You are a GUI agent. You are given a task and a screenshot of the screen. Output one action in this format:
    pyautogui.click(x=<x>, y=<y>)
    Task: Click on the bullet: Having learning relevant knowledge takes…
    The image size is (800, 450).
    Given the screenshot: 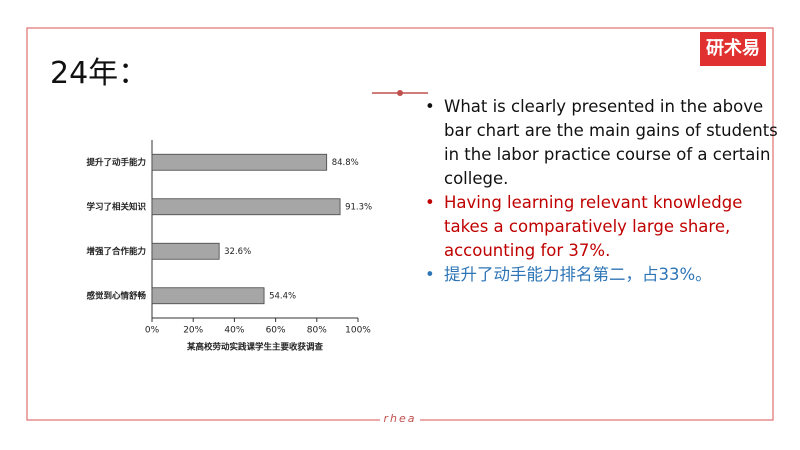 What is the action you would take?
    pyautogui.click(x=607, y=227)
    